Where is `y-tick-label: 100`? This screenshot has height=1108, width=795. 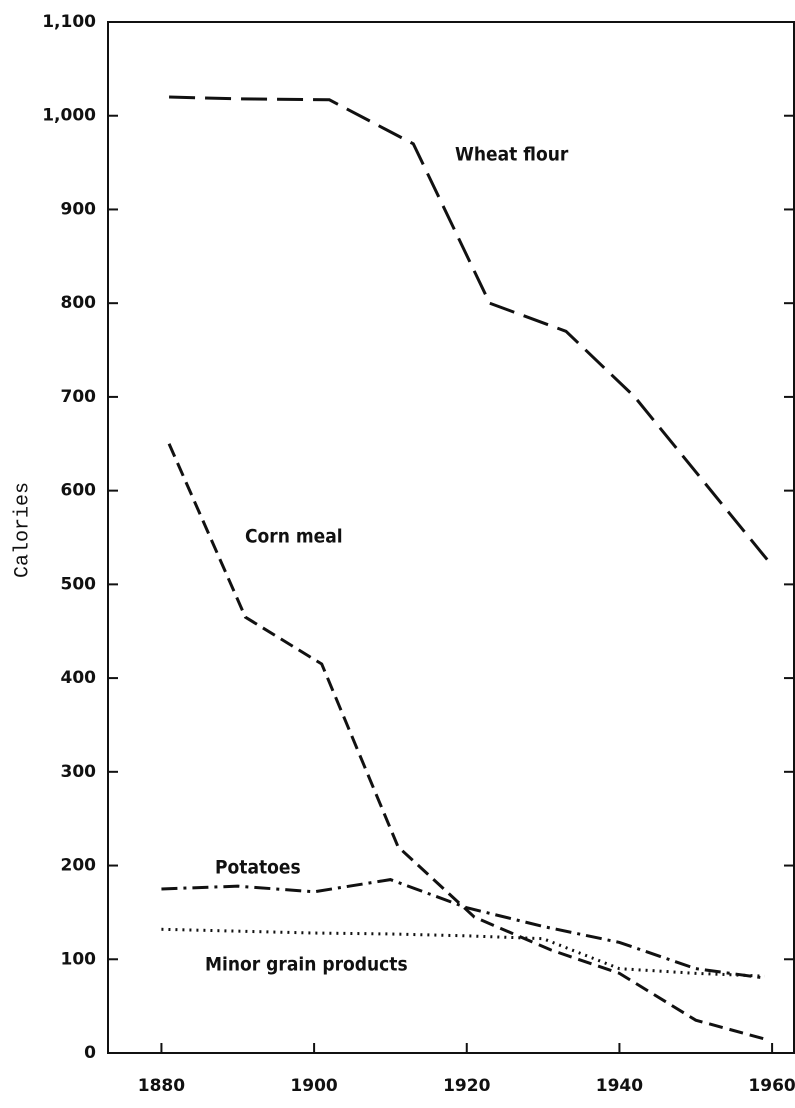 y-tick-label: 100 is located at coordinates (79, 959).